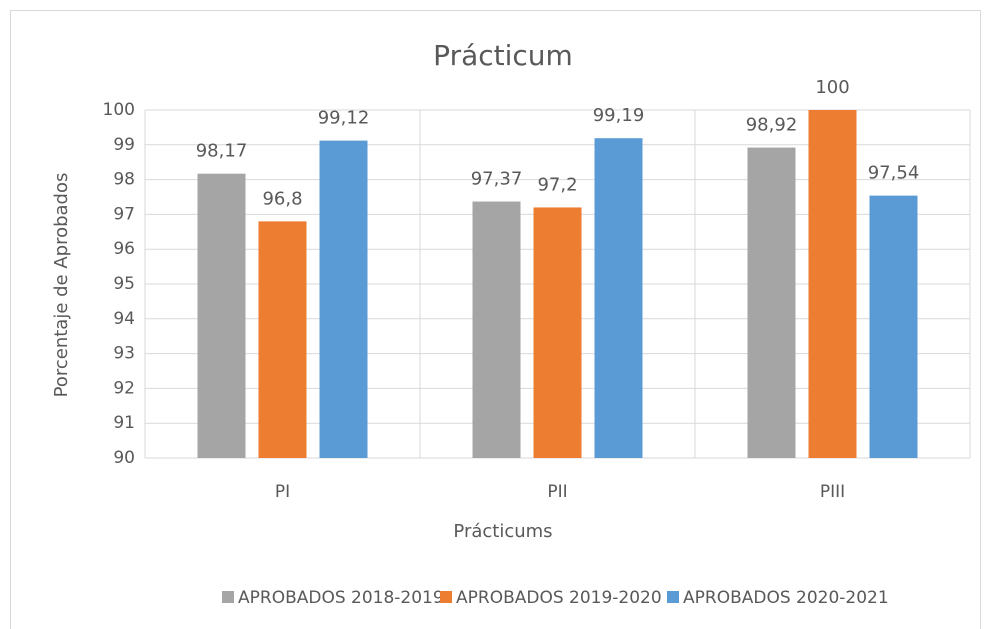 The width and height of the screenshot is (984, 629). What do you see at coordinates (503, 55) in the screenshot?
I see `chart-title: Prácticum` at bounding box center [503, 55].